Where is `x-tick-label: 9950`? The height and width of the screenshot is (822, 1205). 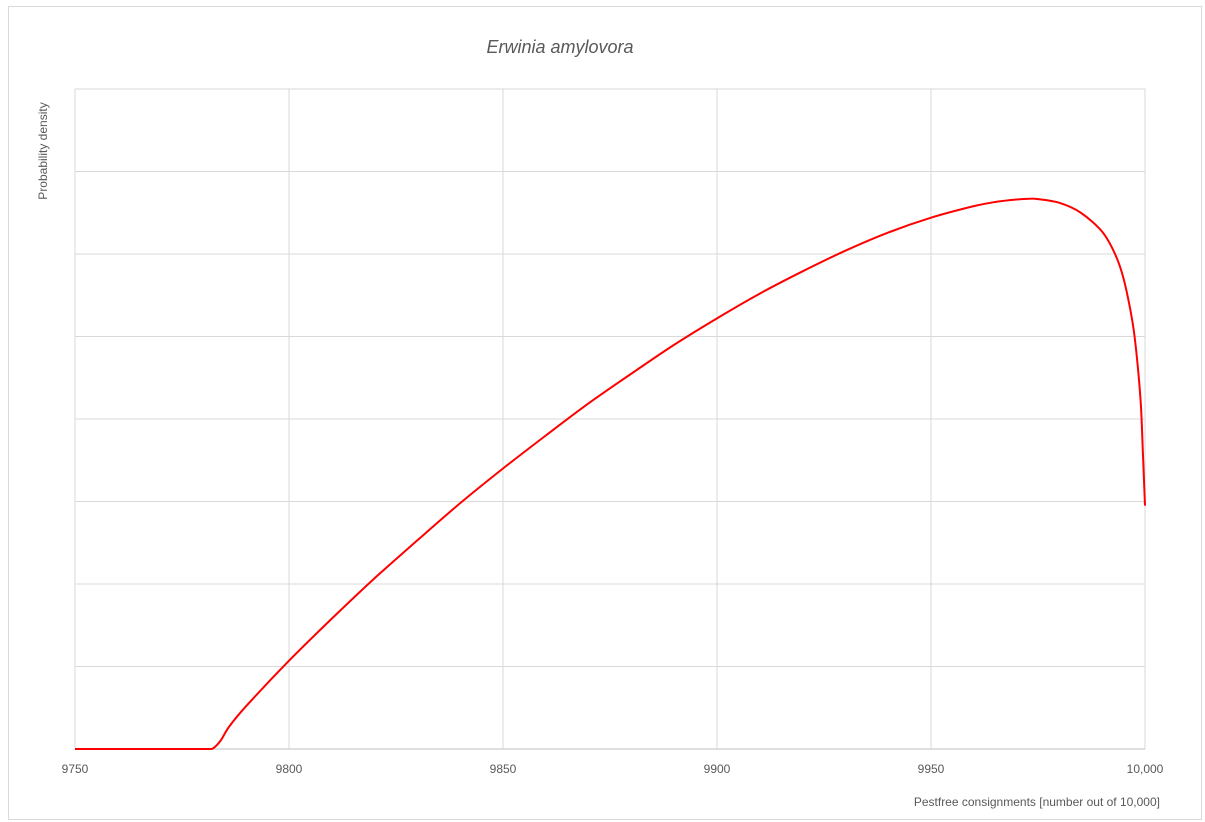
x-tick-label: 9950 is located at coordinates (931, 769).